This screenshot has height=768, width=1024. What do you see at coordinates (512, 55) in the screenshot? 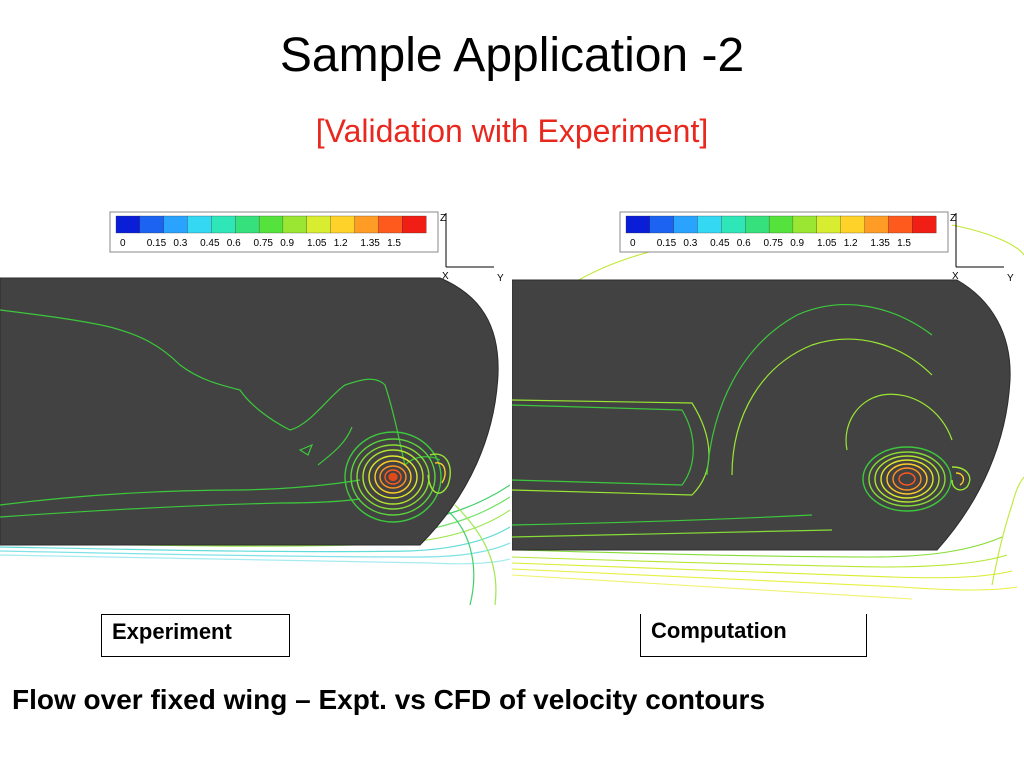
I see `slide-title: Sample Application -2` at bounding box center [512, 55].